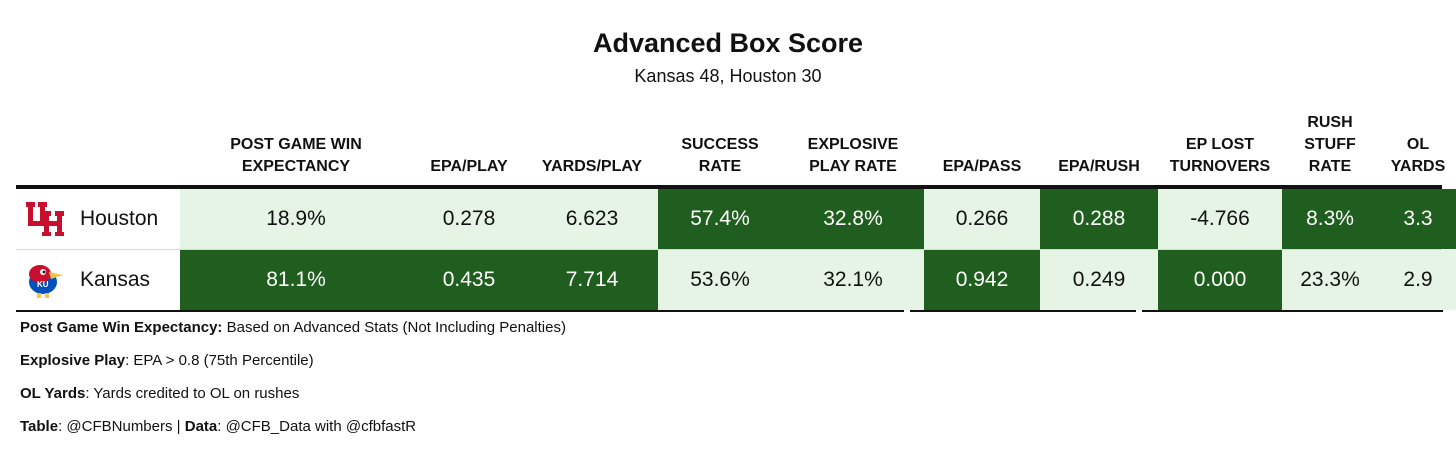 This screenshot has height=463, width=1456. What do you see at coordinates (219, 360) in the screenshot?
I see `note-text: : EPA > 0.8 (75th Percentile)` at bounding box center [219, 360].